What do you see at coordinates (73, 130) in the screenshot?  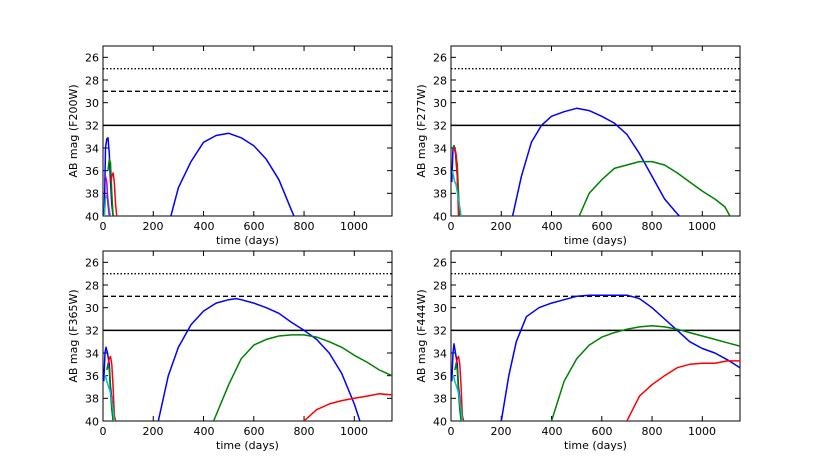 I see `y-axis-label: AB mag (F200W)` at bounding box center [73, 130].